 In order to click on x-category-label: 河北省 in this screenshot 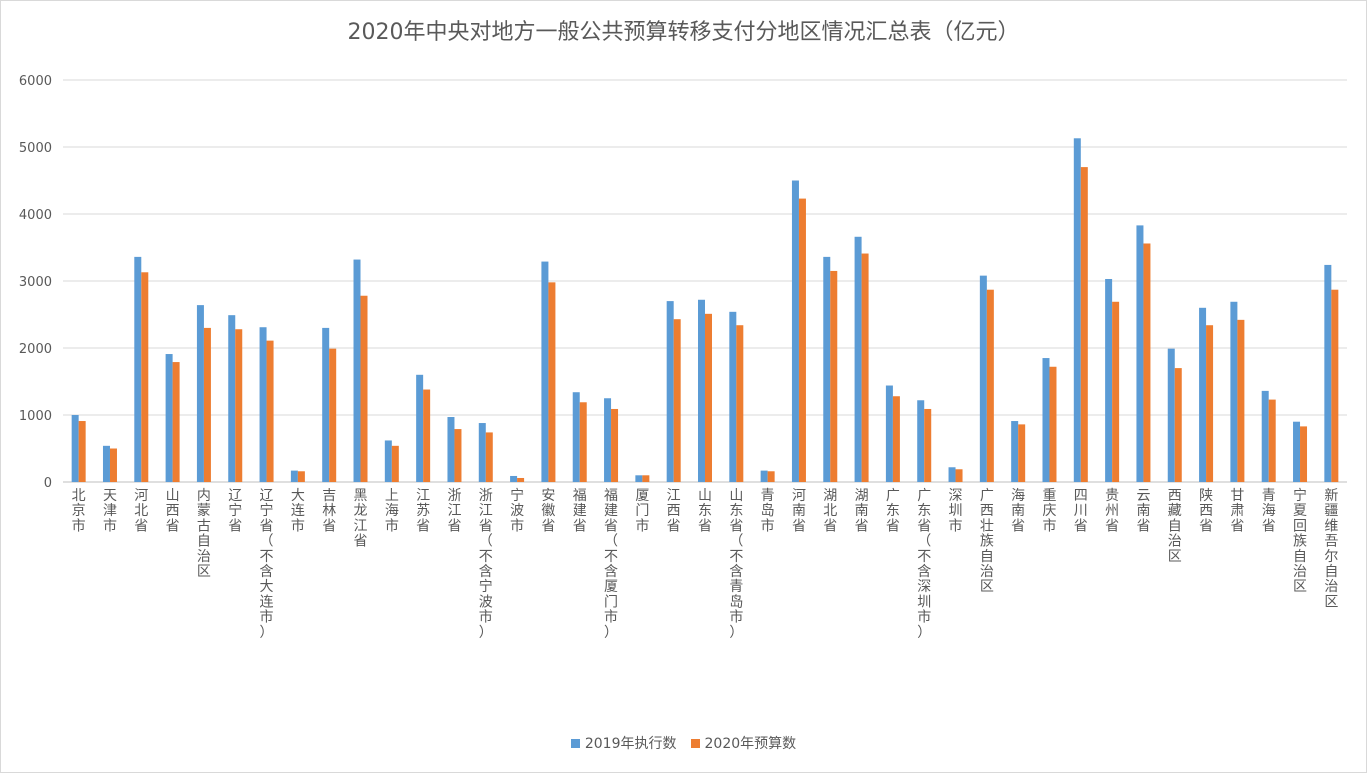, I will do `click(141, 511)`.